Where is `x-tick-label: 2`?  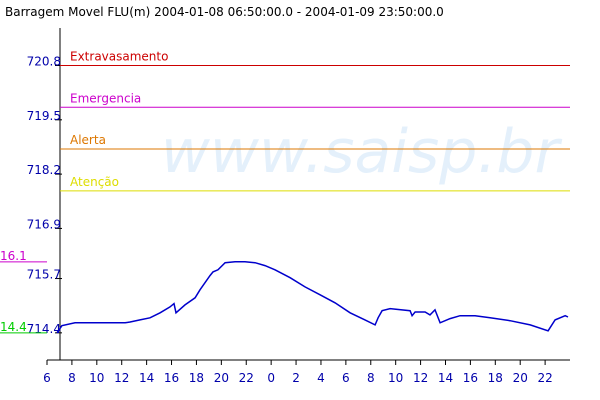 x-tick-label: 2 is located at coordinates (296, 378).